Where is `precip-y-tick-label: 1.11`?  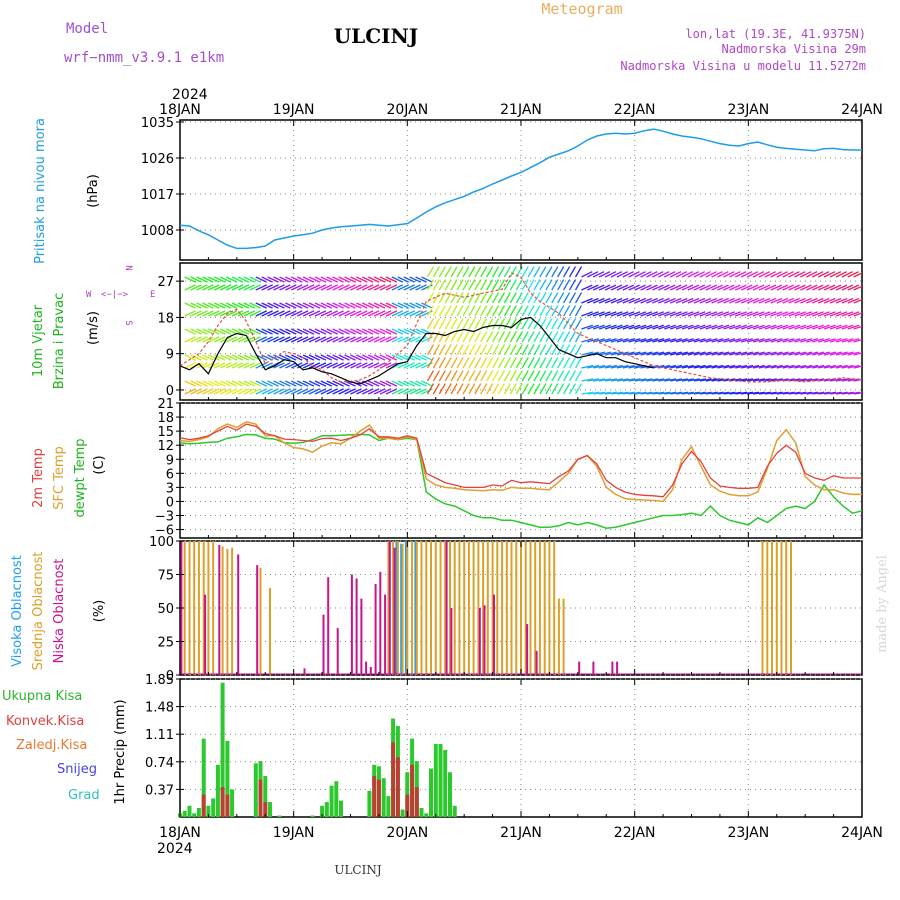
precip-y-tick-label: 1.11 is located at coordinates (159, 735).